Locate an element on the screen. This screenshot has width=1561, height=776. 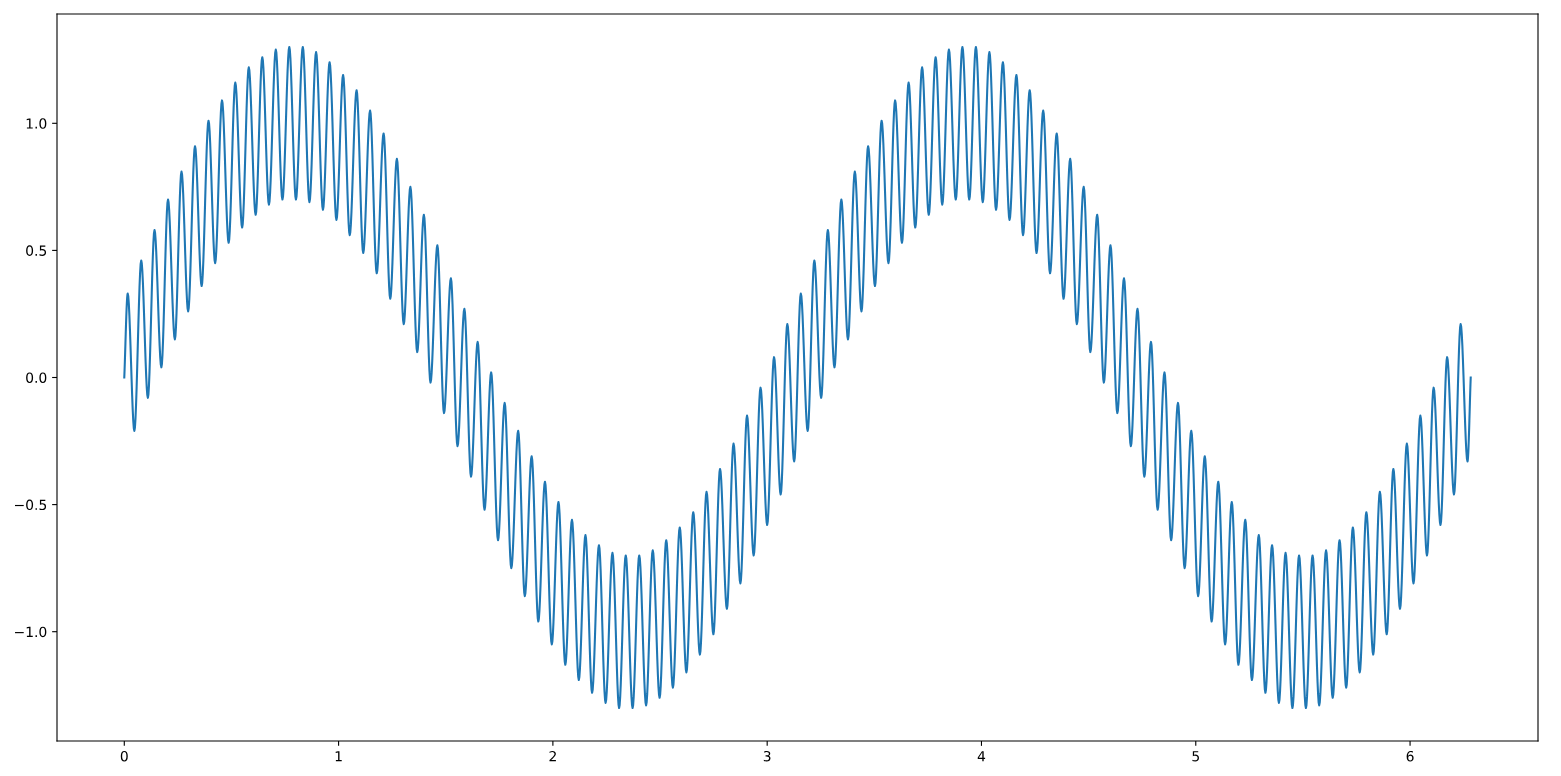
x-tick-label: 3 is located at coordinates (767, 756).